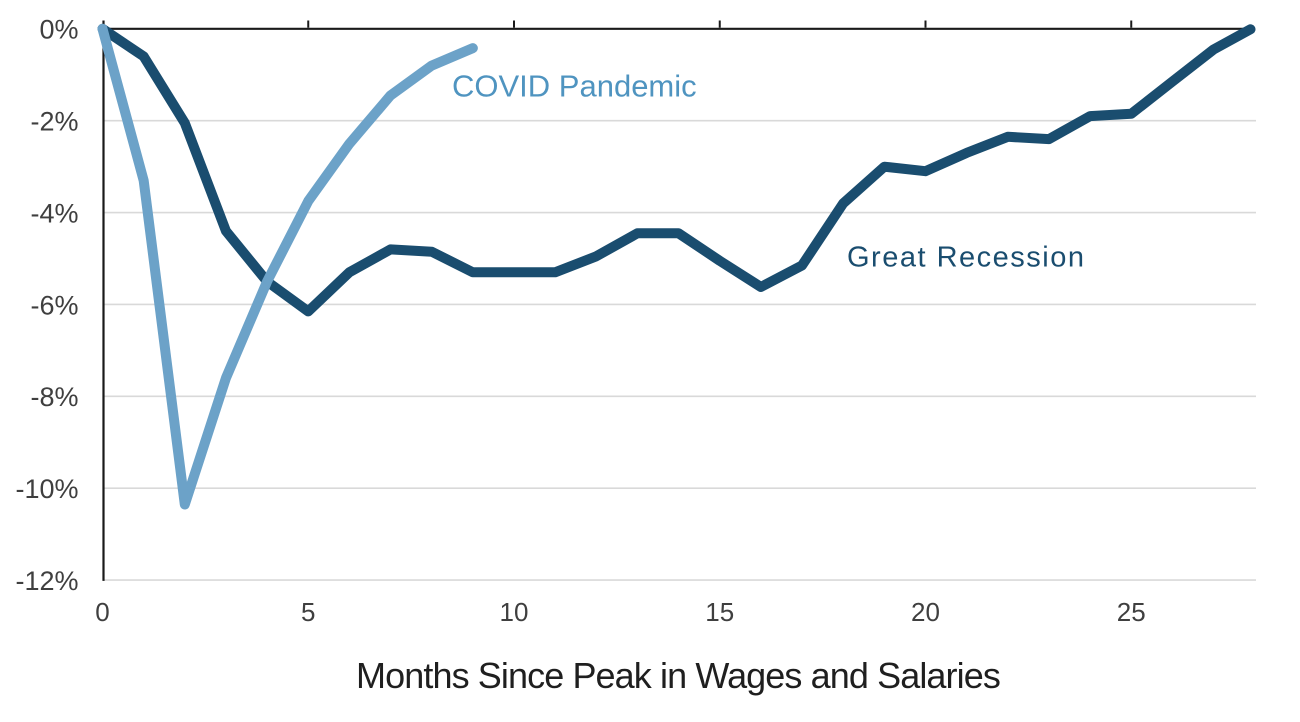 This screenshot has width=1300, height=722. I want to click on svg-text: Great Recession, so click(966, 257).